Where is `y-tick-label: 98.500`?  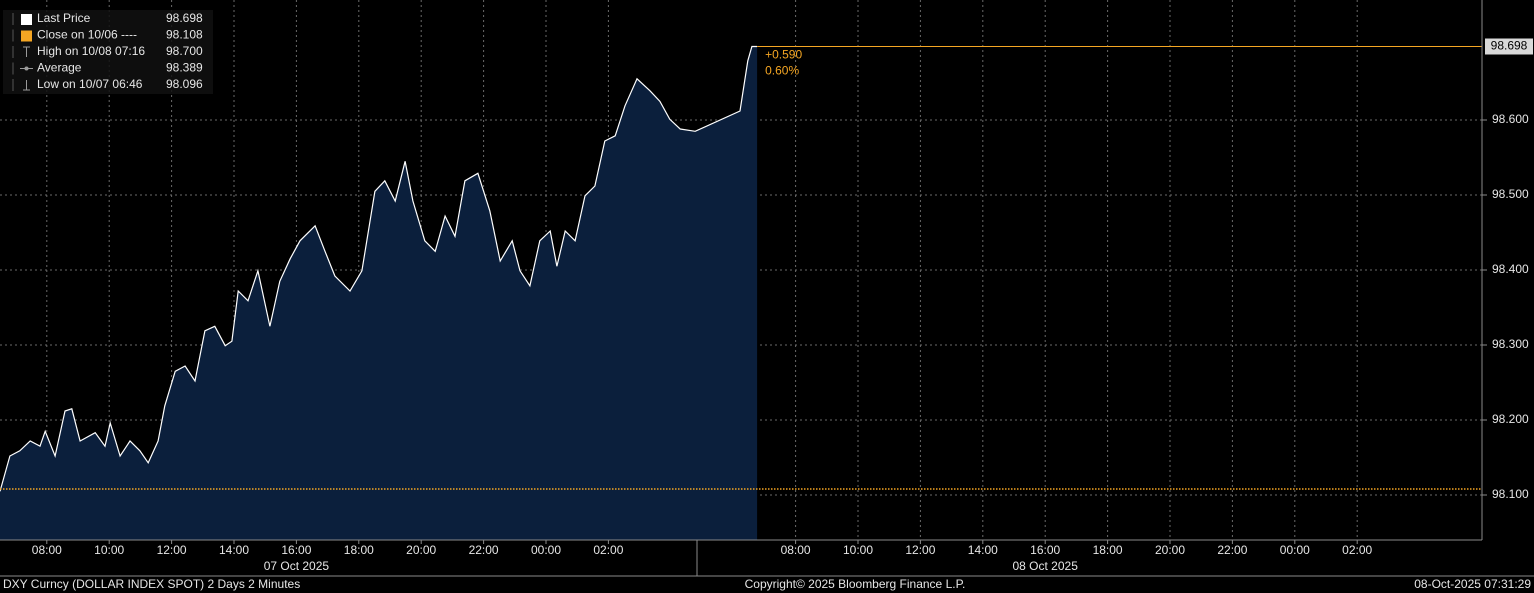
y-tick-label: 98.500 is located at coordinates (1510, 194).